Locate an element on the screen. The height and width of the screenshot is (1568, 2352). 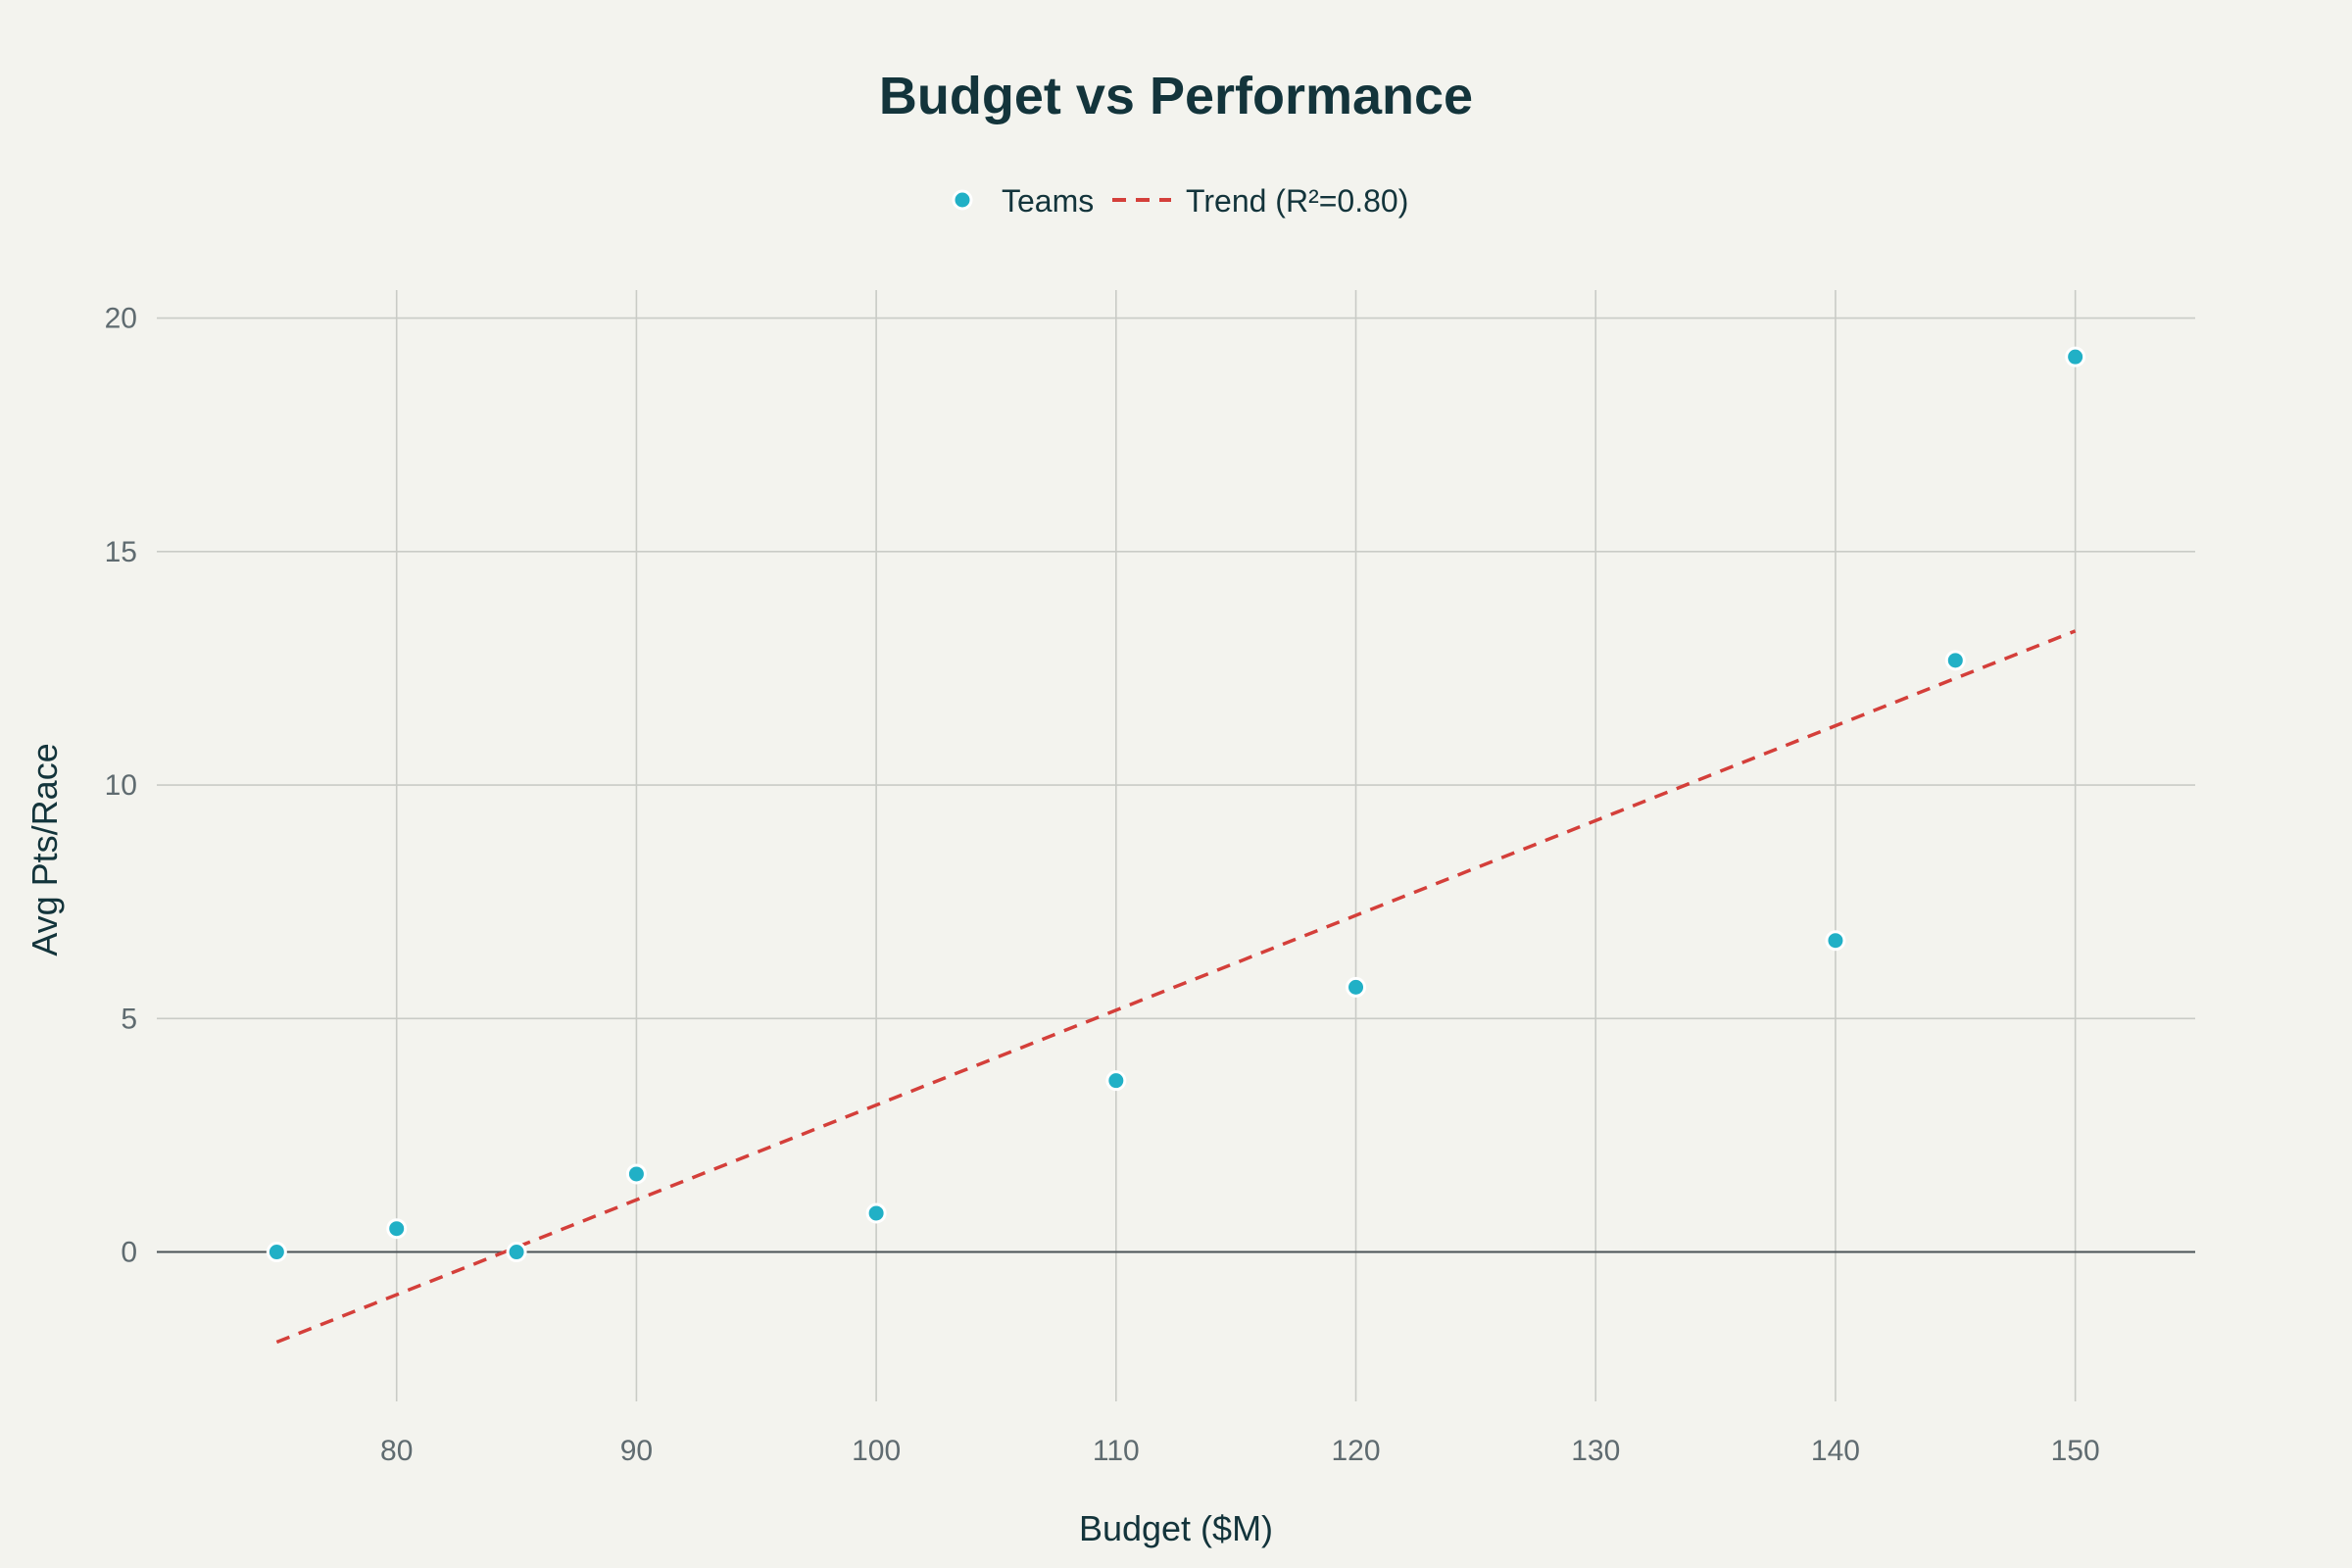
chart-title: Budget vs Performance is located at coordinates (1176, 96).